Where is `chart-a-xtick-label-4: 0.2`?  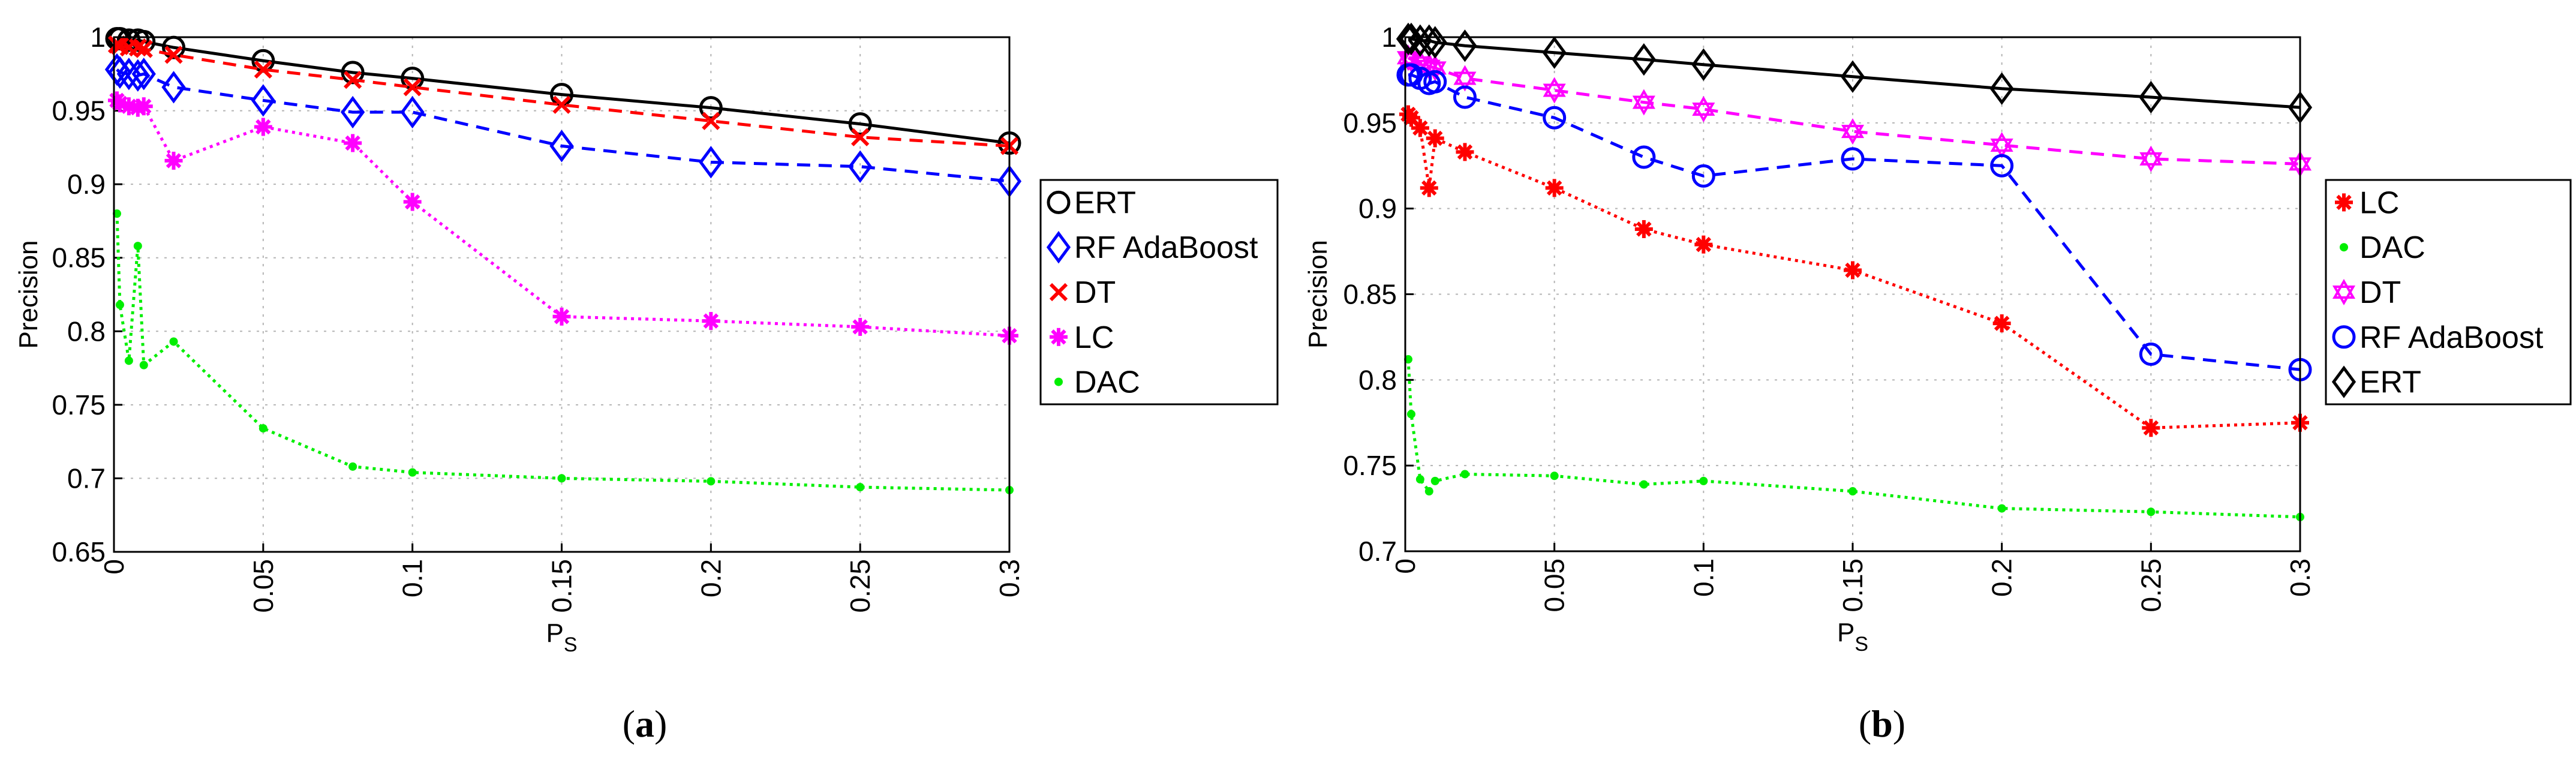
chart-a-xtick-label-4: 0.2 is located at coordinates (711, 578).